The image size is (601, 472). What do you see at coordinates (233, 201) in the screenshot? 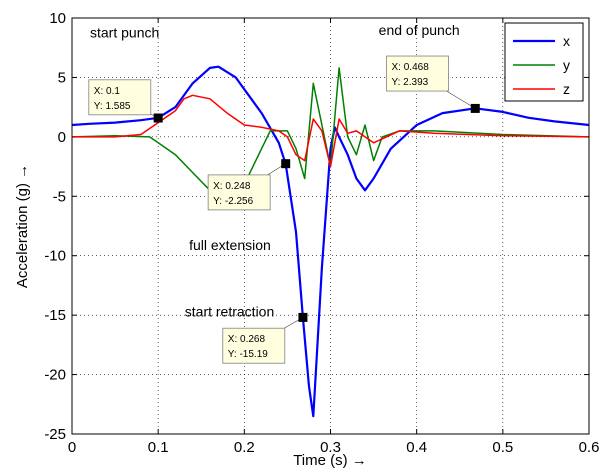
I see `datatip-y-text: Y: -2.256` at bounding box center [233, 201].